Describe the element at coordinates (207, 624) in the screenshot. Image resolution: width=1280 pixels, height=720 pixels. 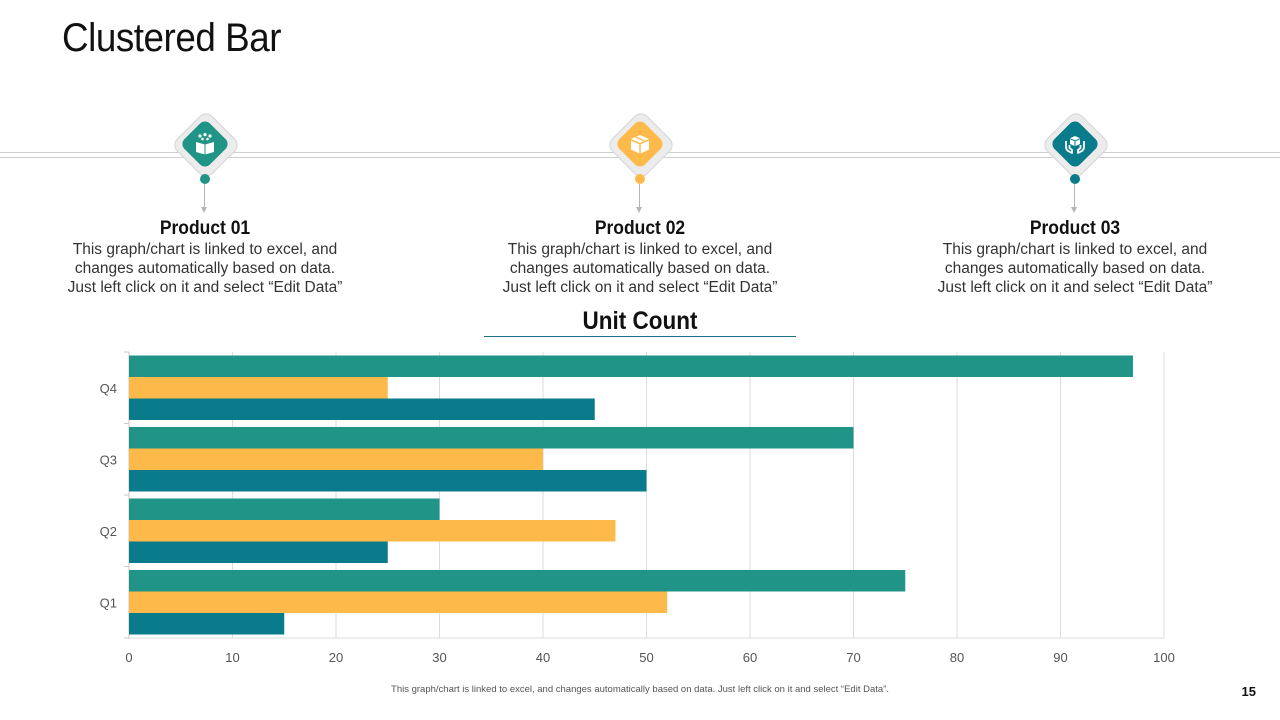
I see `bar-product-03-q1` at that location.